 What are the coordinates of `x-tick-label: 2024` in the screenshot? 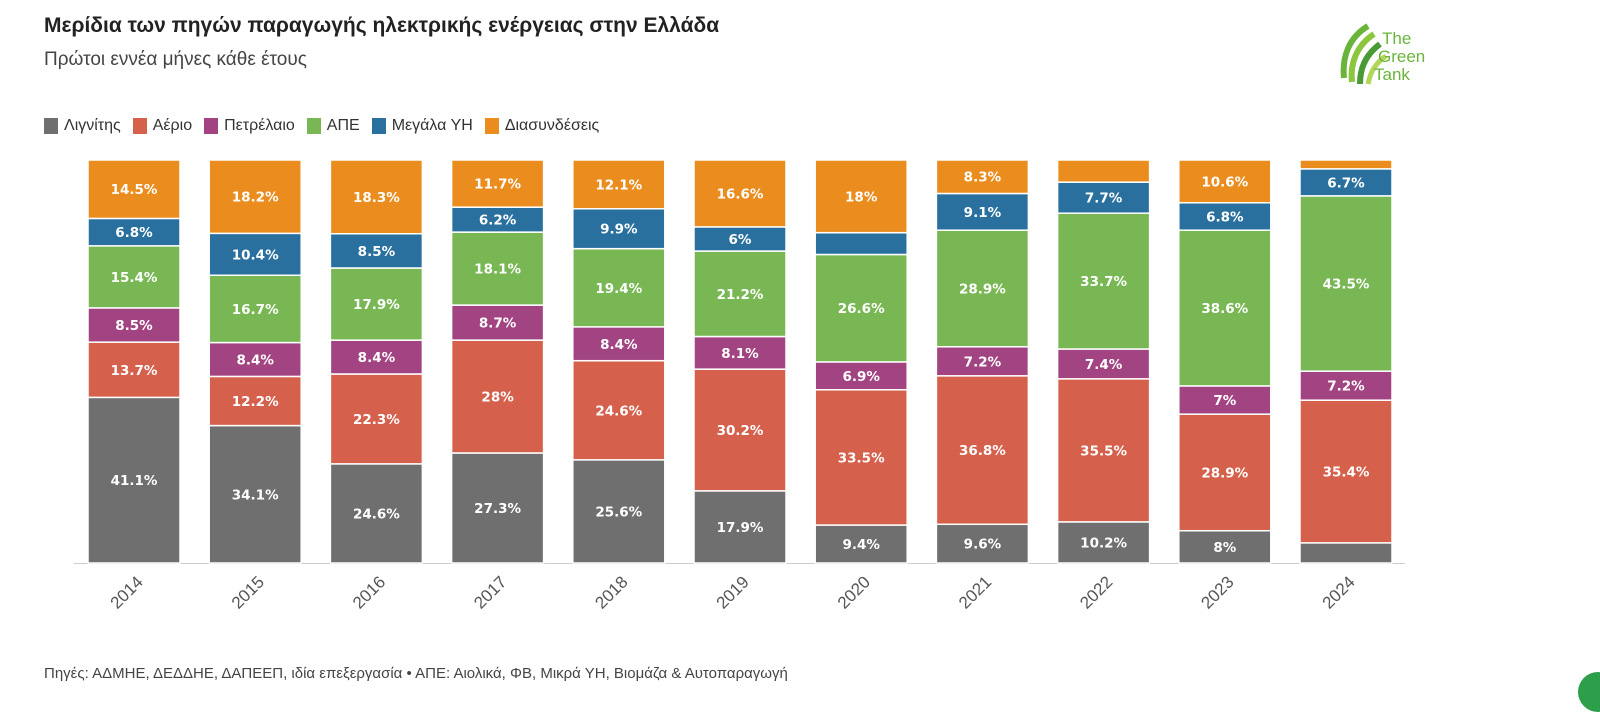 It's located at (1339, 592).